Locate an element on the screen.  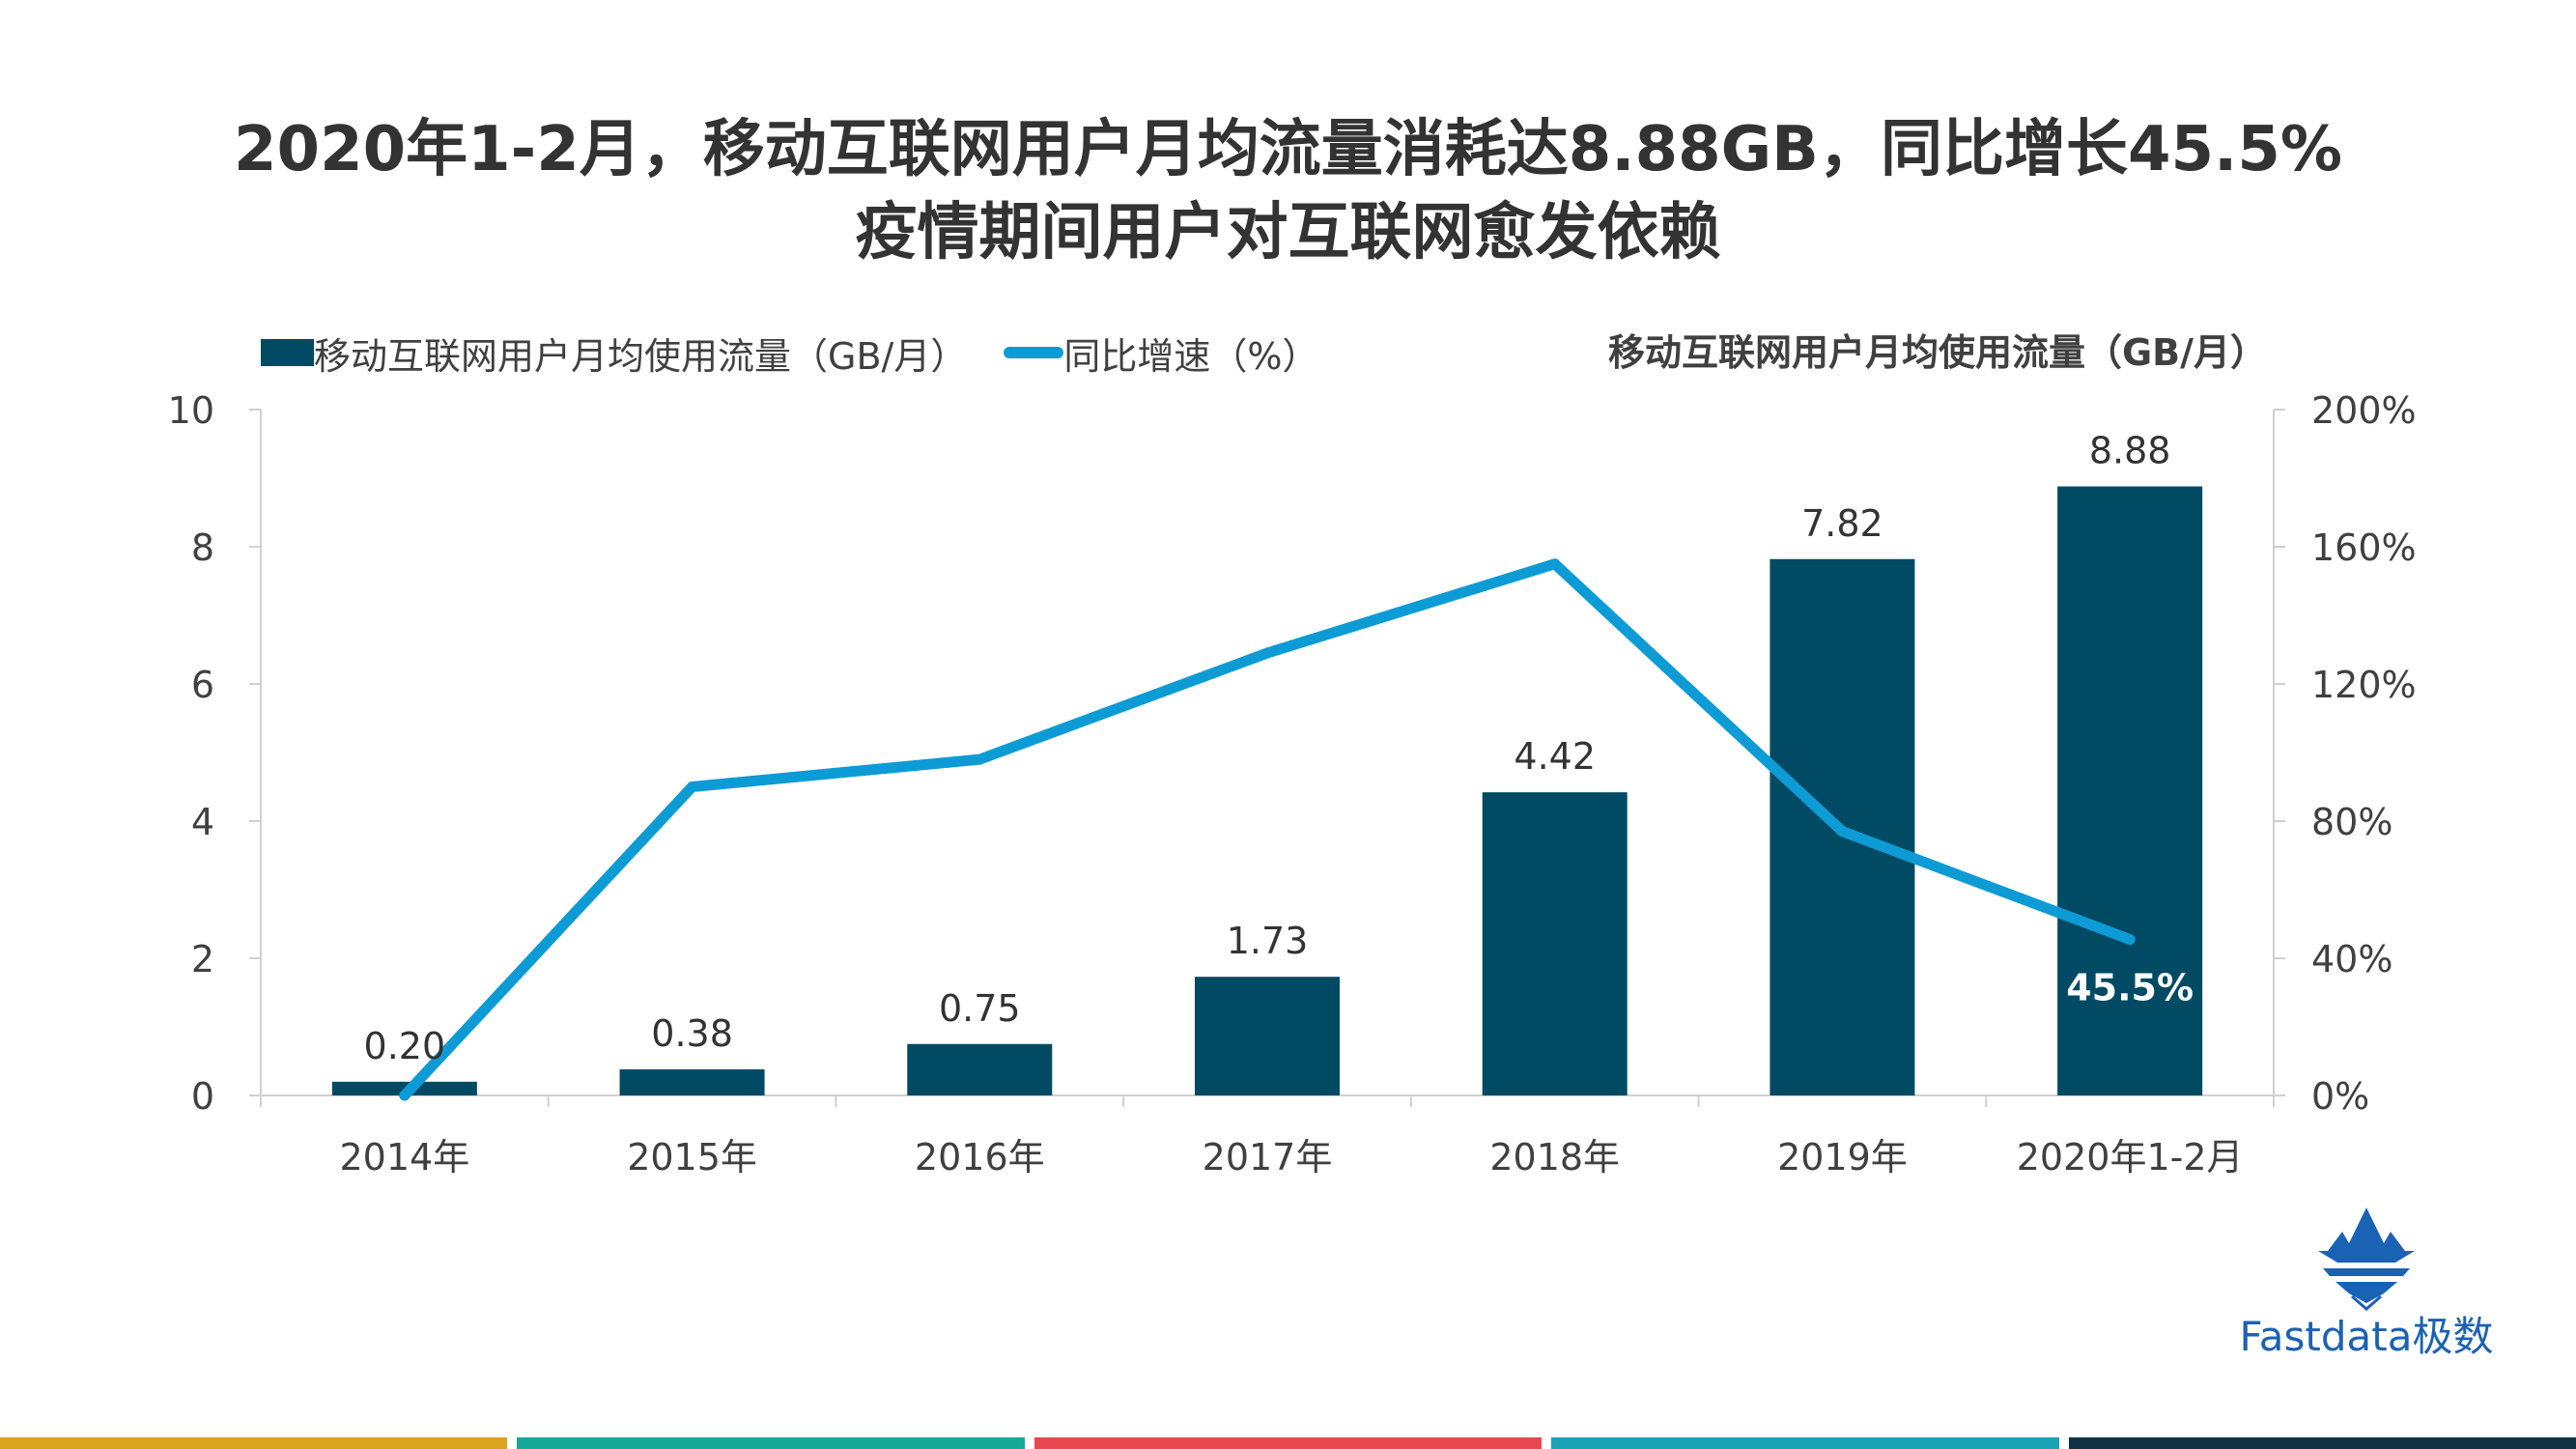
x-tick-label: 2019年 is located at coordinates (1842, 1157).